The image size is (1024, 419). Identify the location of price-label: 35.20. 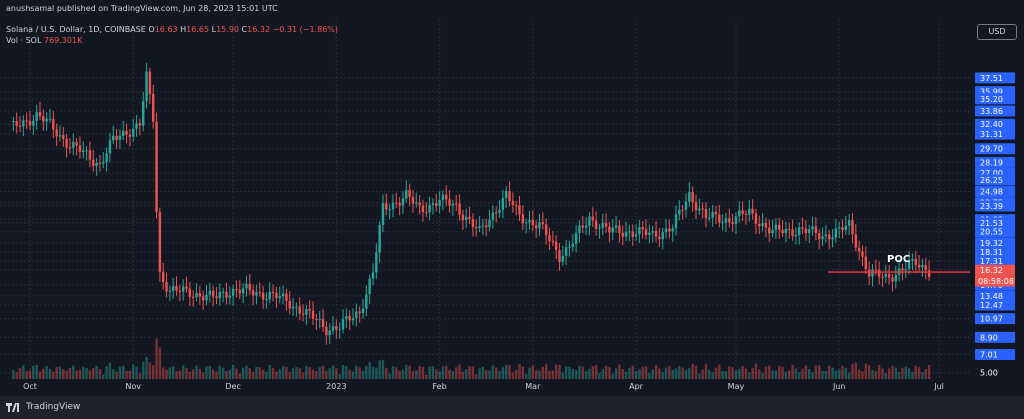
(991, 99).